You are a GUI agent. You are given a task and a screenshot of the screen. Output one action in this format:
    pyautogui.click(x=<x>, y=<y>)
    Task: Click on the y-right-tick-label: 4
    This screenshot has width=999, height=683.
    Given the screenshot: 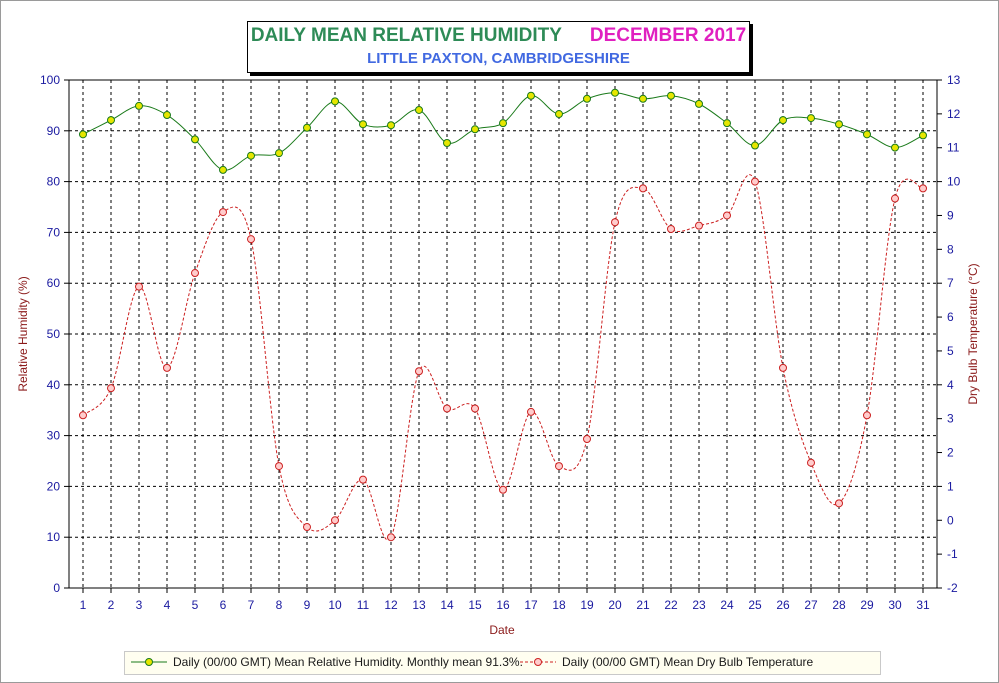 What is the action you would take?
    pyautogui.click(x=950, y=385)
    